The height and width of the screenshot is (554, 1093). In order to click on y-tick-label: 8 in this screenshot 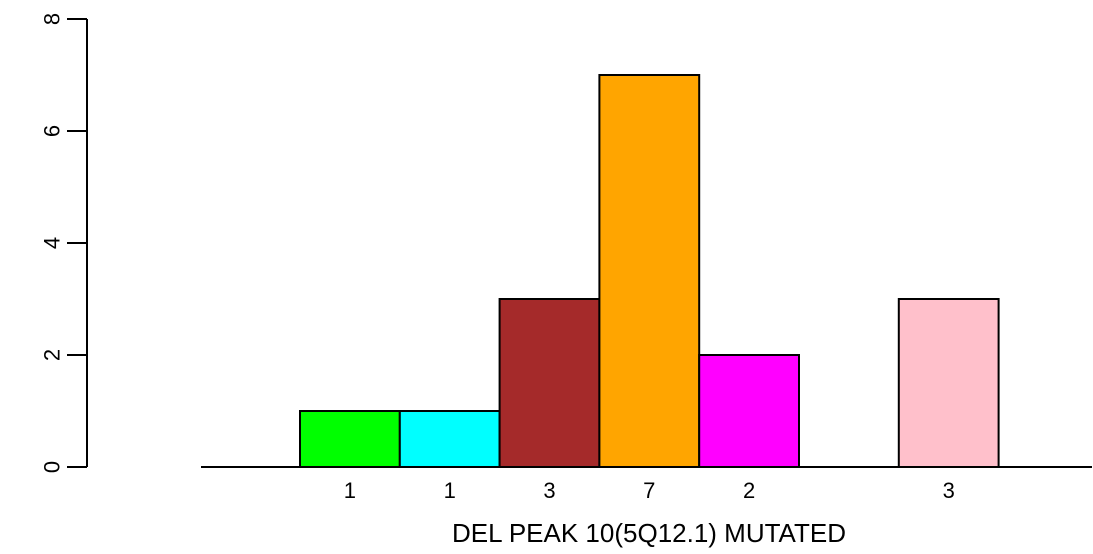, I will do `click(52, 19)`.